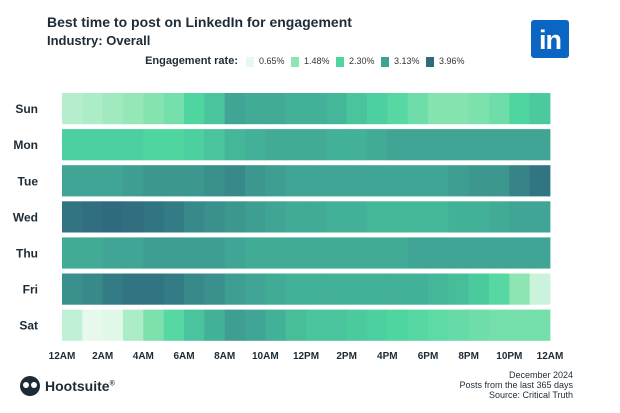  What do you see at coordinates (143, 356) in the screenshot?
I see `x-tick-label: 4AM` at bounding box center [143, 356].